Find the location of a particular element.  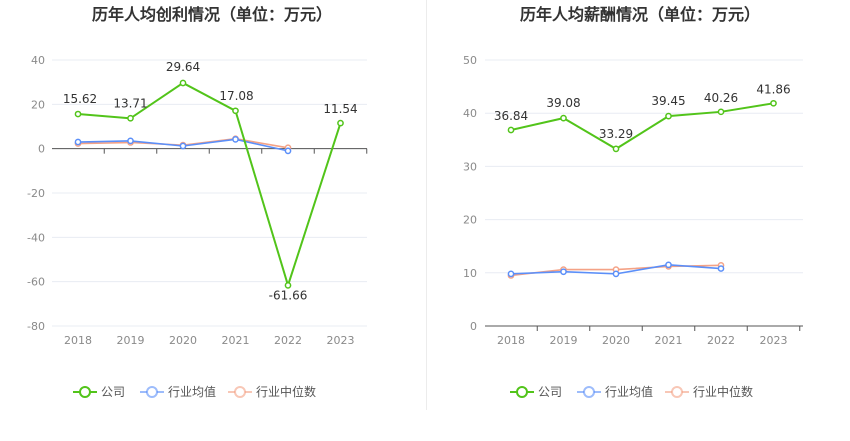

data-label: 11.54 is located at coordinates (340, 109).